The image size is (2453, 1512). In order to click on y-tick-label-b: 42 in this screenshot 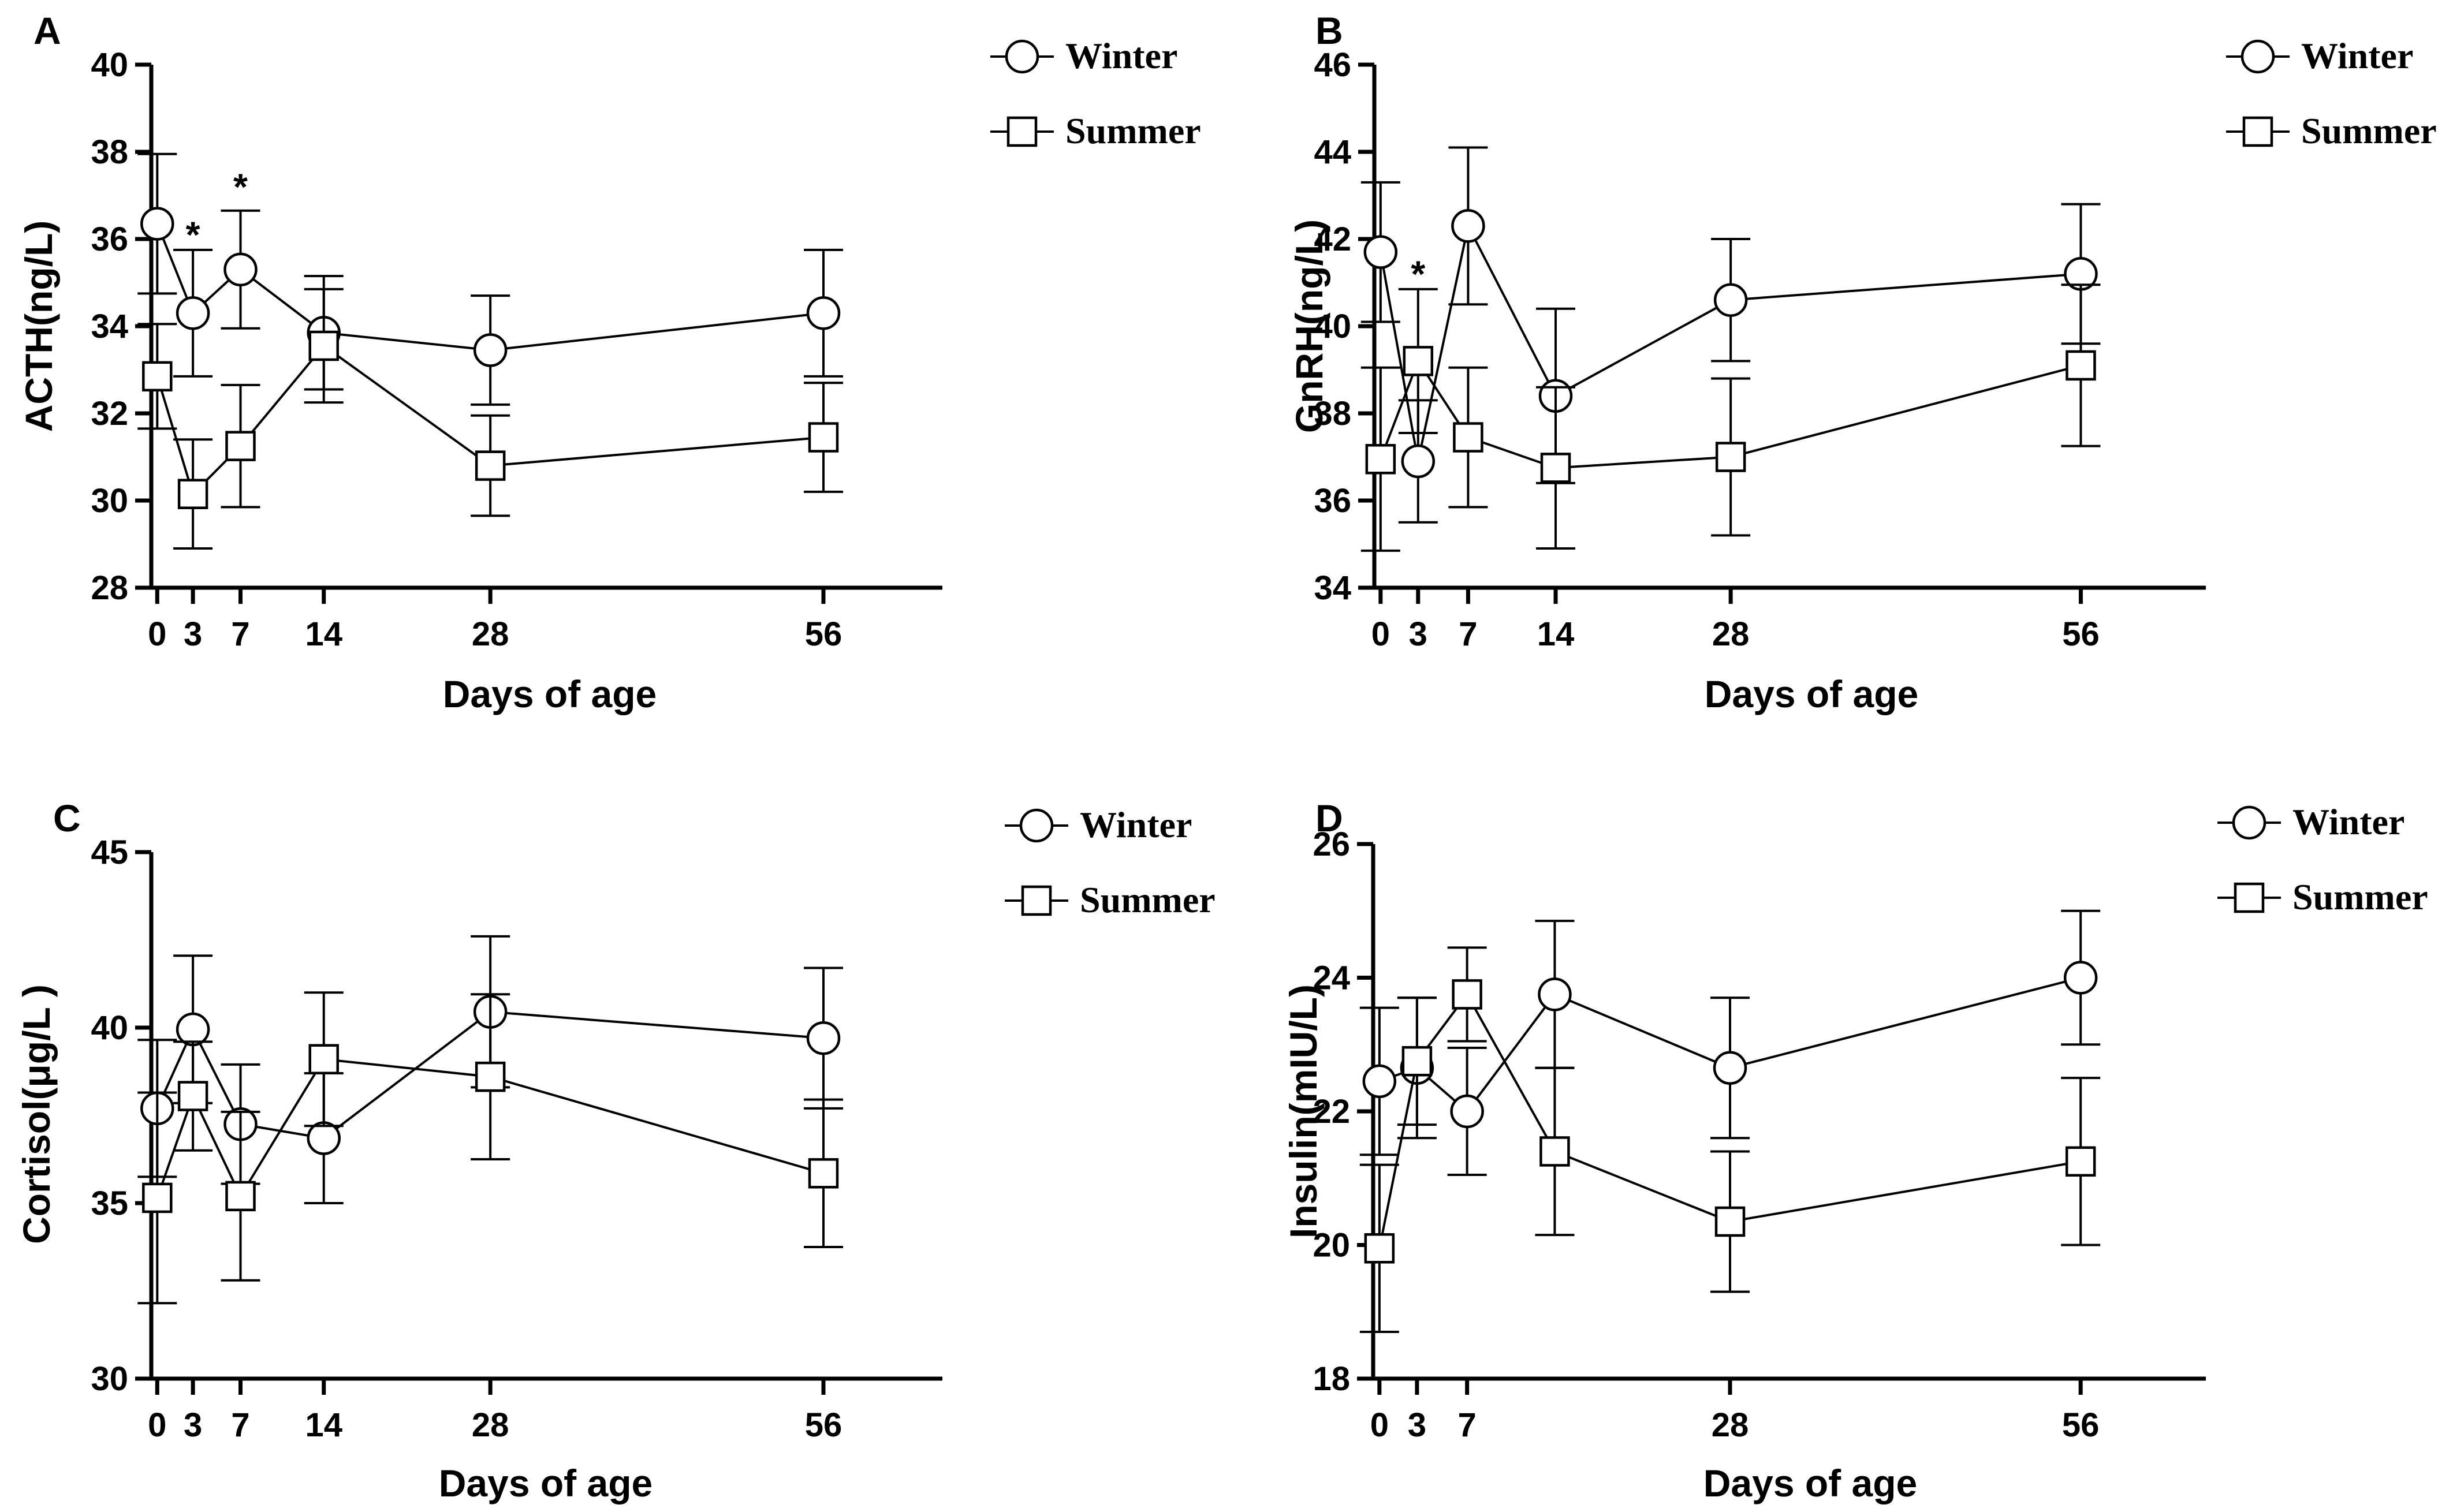, I will do `click(1332, 239)`.